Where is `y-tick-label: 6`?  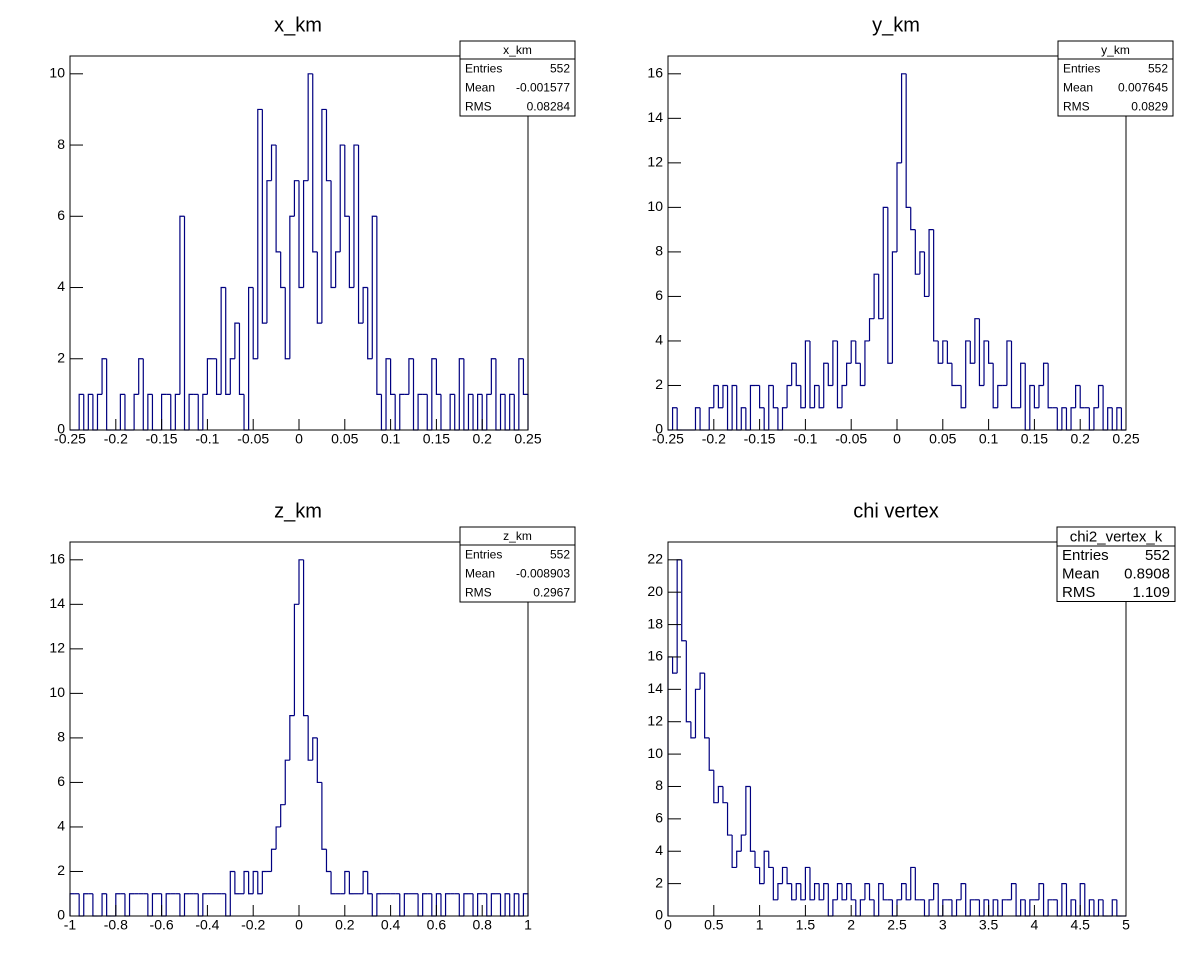
y-tick-label: 6 is located at coordinates (61, 781).